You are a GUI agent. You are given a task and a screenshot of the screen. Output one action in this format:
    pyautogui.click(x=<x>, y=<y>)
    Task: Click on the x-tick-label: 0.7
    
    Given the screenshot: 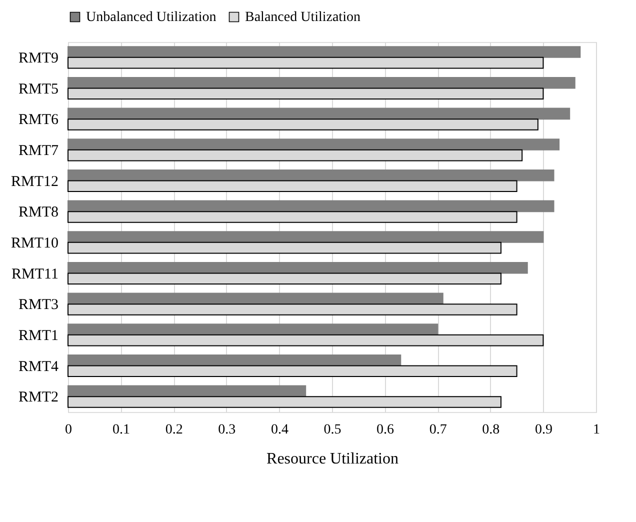 What is the action you would take?
    pyautogui.click(x=438, y=430)
    